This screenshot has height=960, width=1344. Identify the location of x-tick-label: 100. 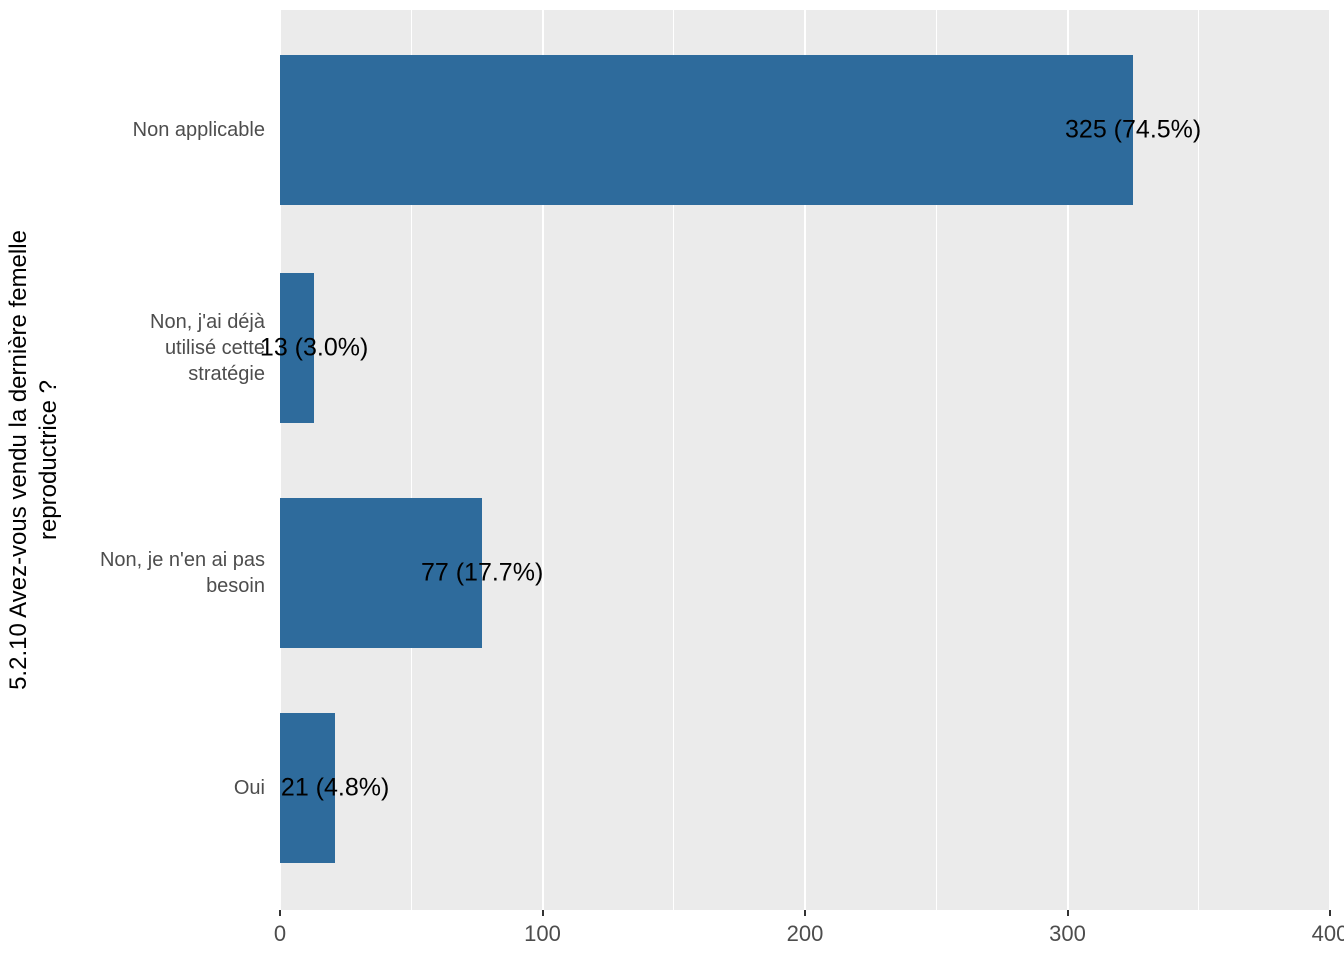
(542, 933).